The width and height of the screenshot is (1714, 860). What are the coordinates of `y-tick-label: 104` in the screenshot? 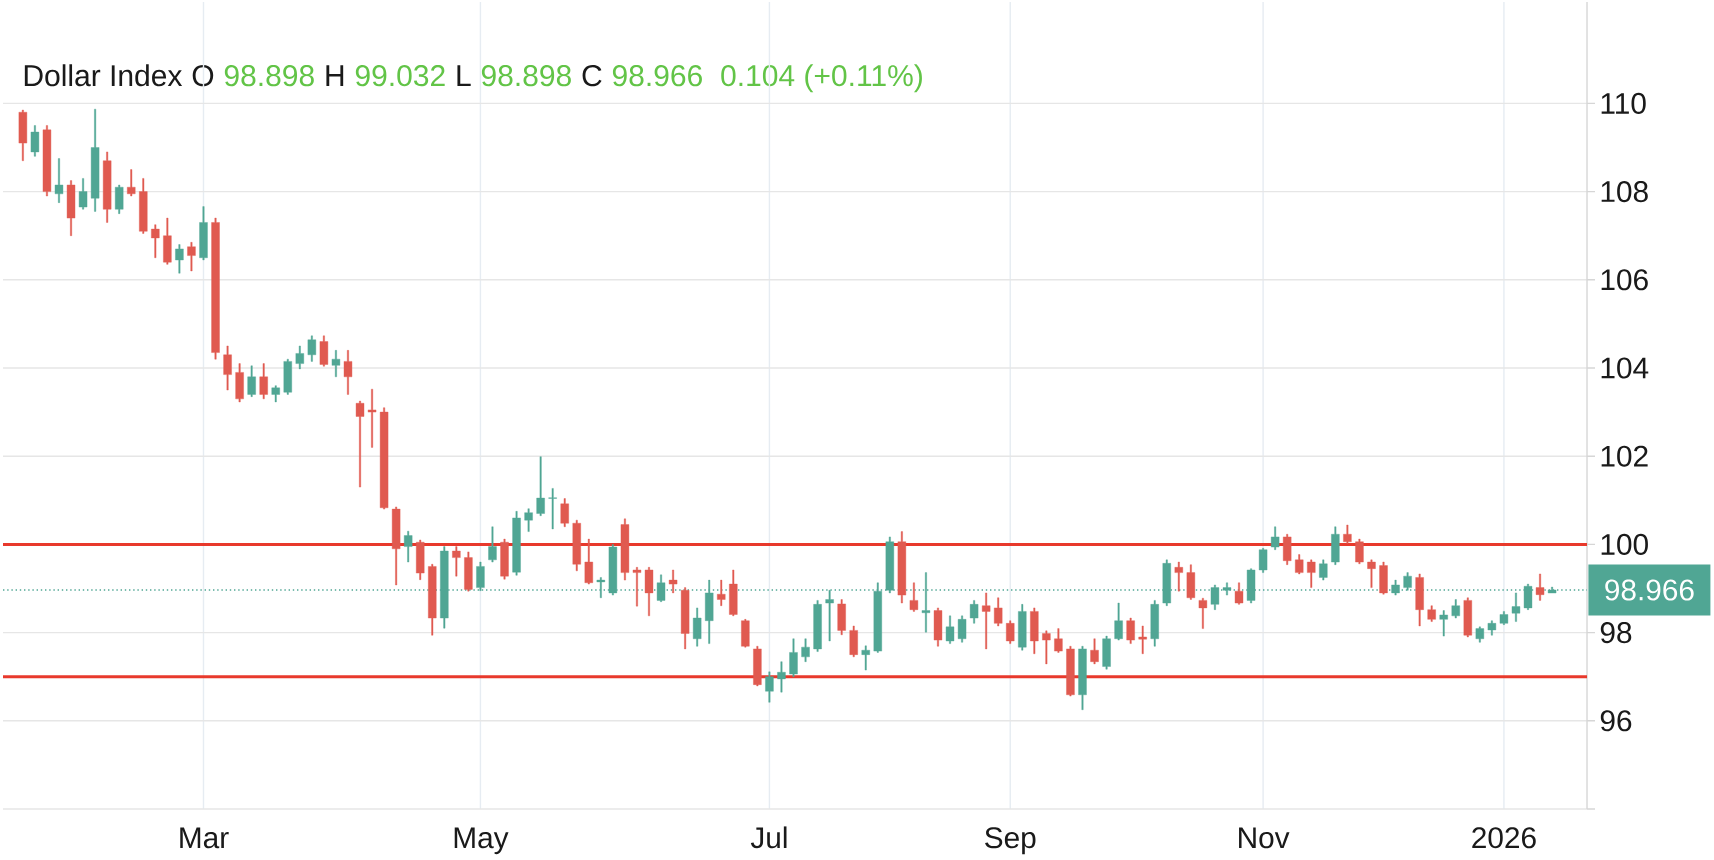 It's located at (1625, 368).